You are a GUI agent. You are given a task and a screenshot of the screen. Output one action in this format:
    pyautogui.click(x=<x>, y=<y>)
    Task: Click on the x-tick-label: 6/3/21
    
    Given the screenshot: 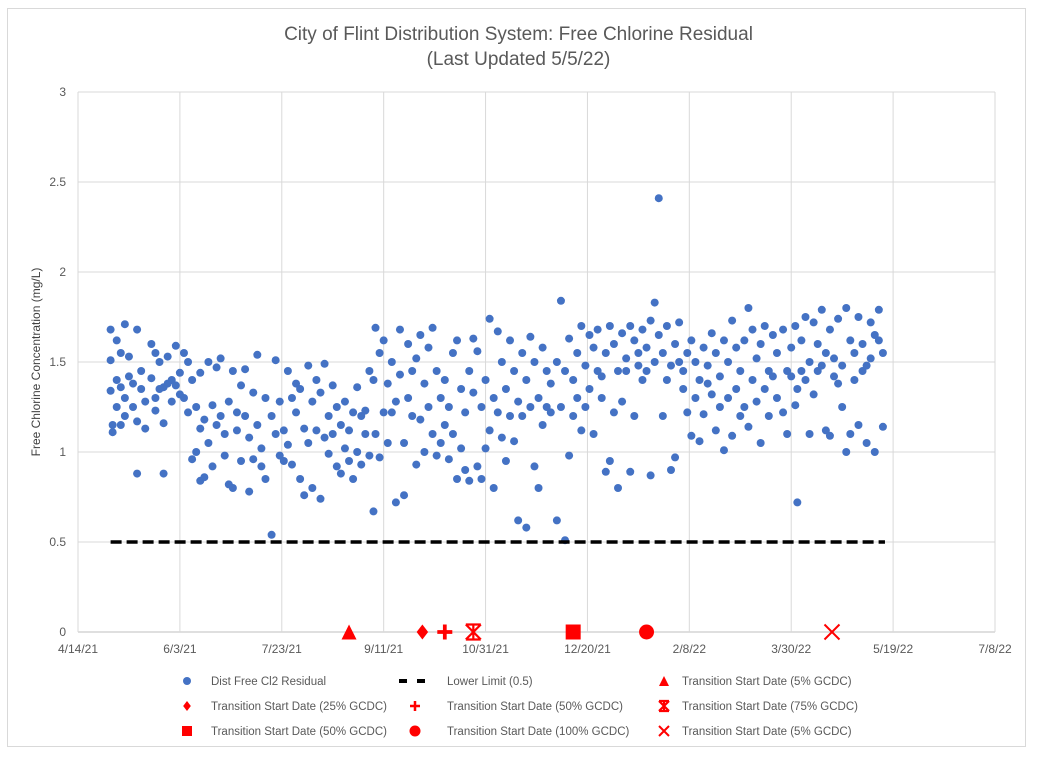 What is the action you would take?
    pyautogui.click(x=180, y=649)
    